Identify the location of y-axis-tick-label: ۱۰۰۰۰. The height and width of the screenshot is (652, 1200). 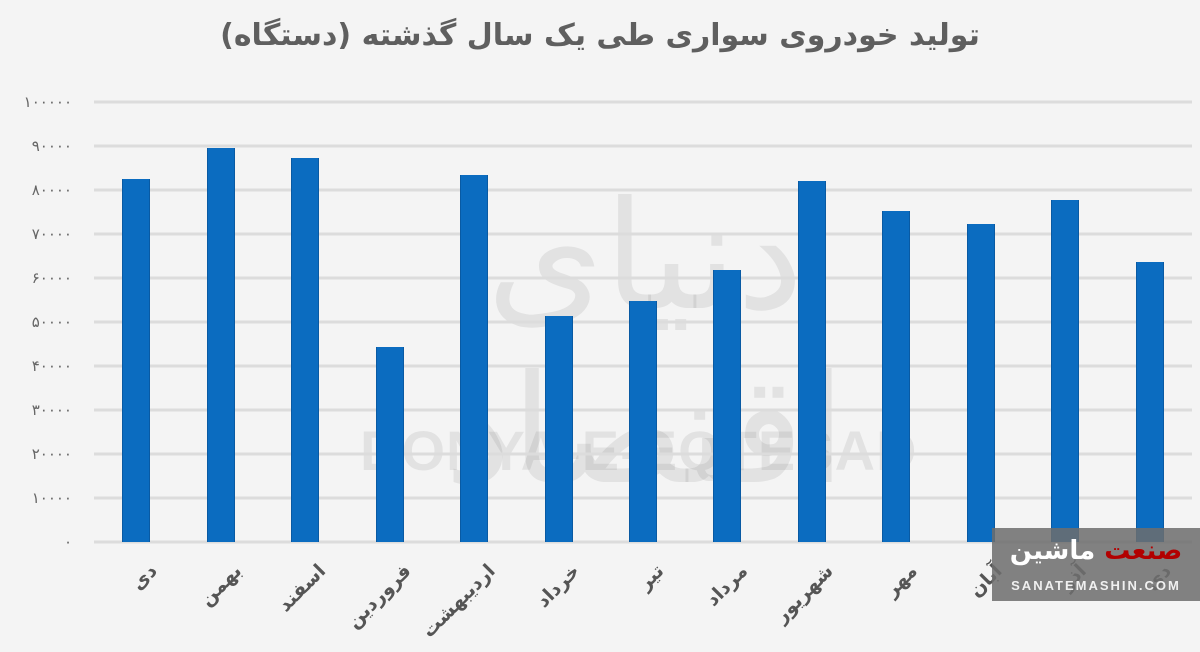
(51, 498).